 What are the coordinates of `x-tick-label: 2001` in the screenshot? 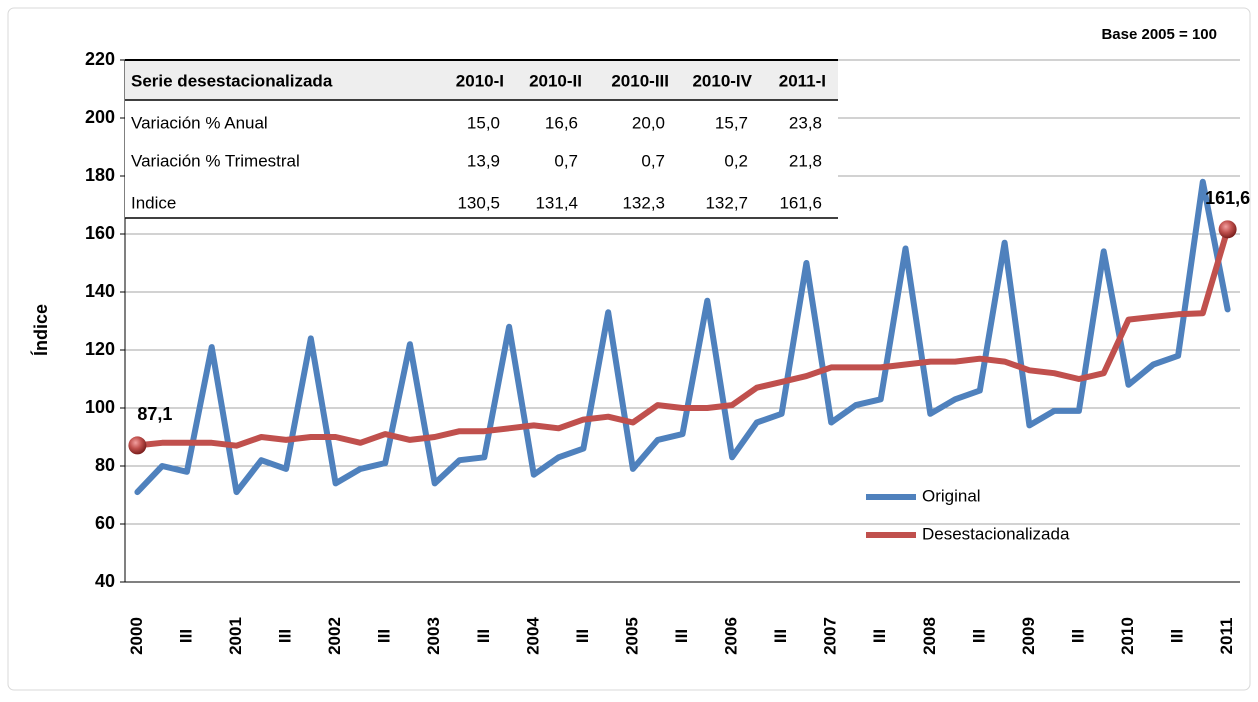 It's located at (235, 636).